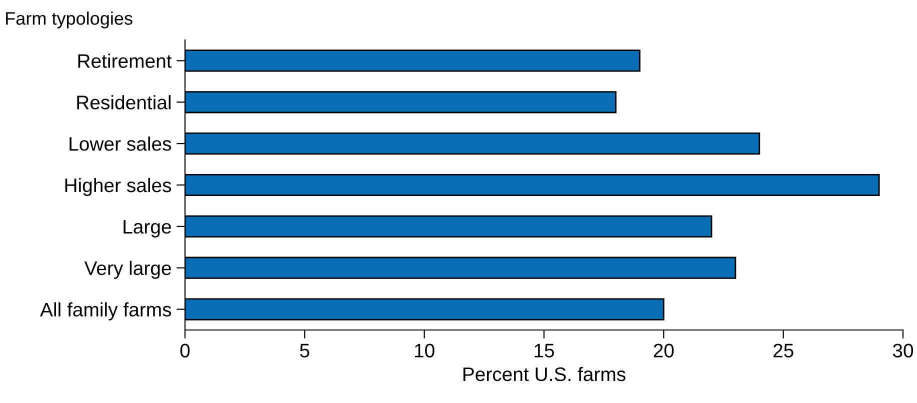 The height and width of the screenshot is (403, 917). What do you see at coordinates (69, 20) in the screenshot?
I see `y-axis-title: Farm typologies` at bounding box center [69, 20].